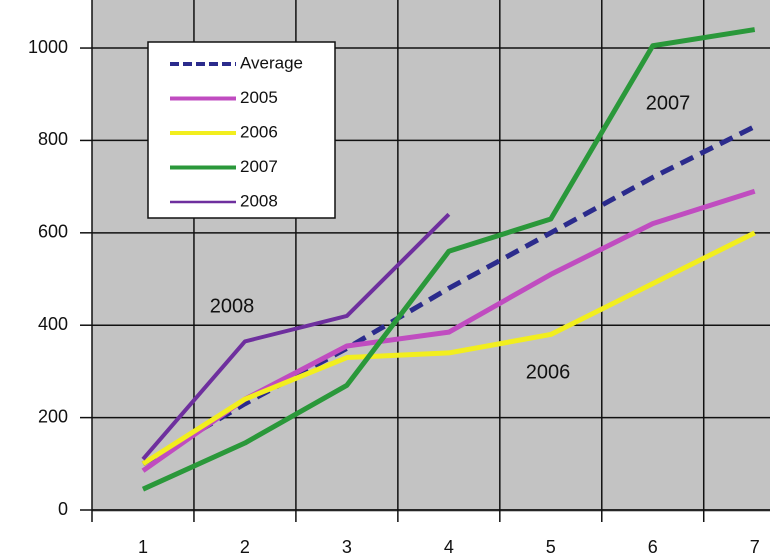 The height and width of the screenshot is (559, 770). What do you see at coordinates (259, 200) in the screenshot?
I see `legend-label: 2008` at bounding box center [259, 200].